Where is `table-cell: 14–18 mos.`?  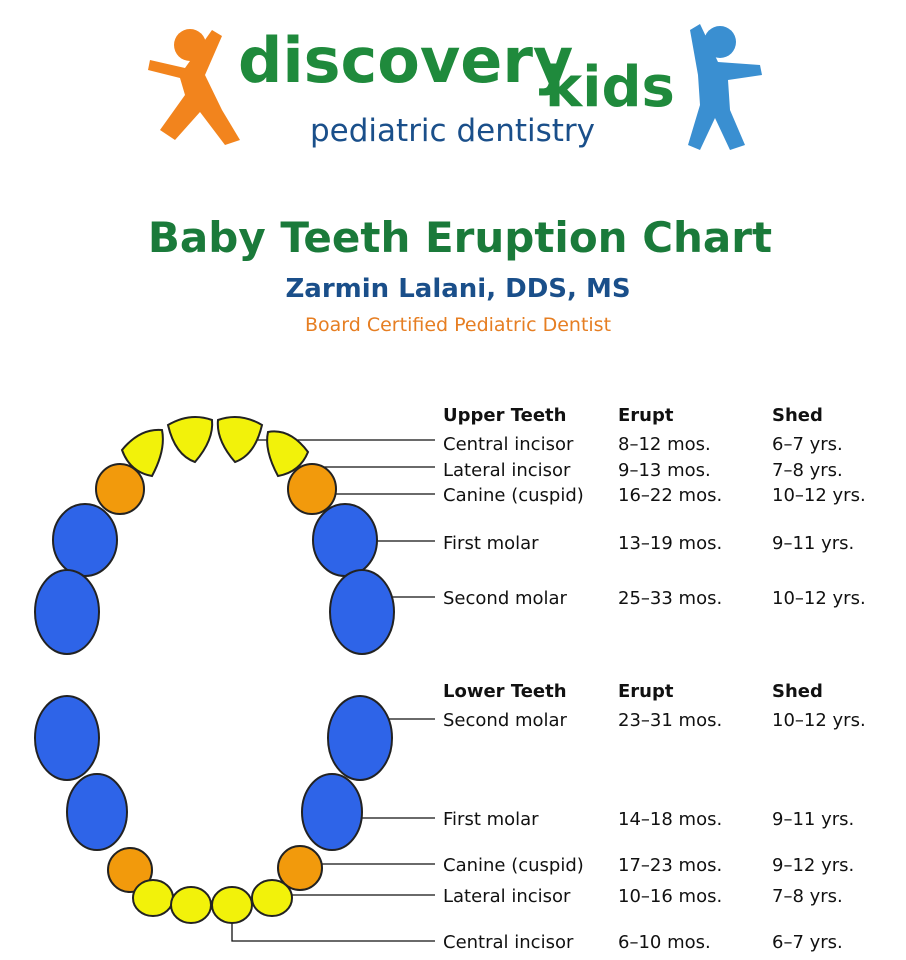 table-cell: 14–18 mos. is located at coordinates (670, 819).